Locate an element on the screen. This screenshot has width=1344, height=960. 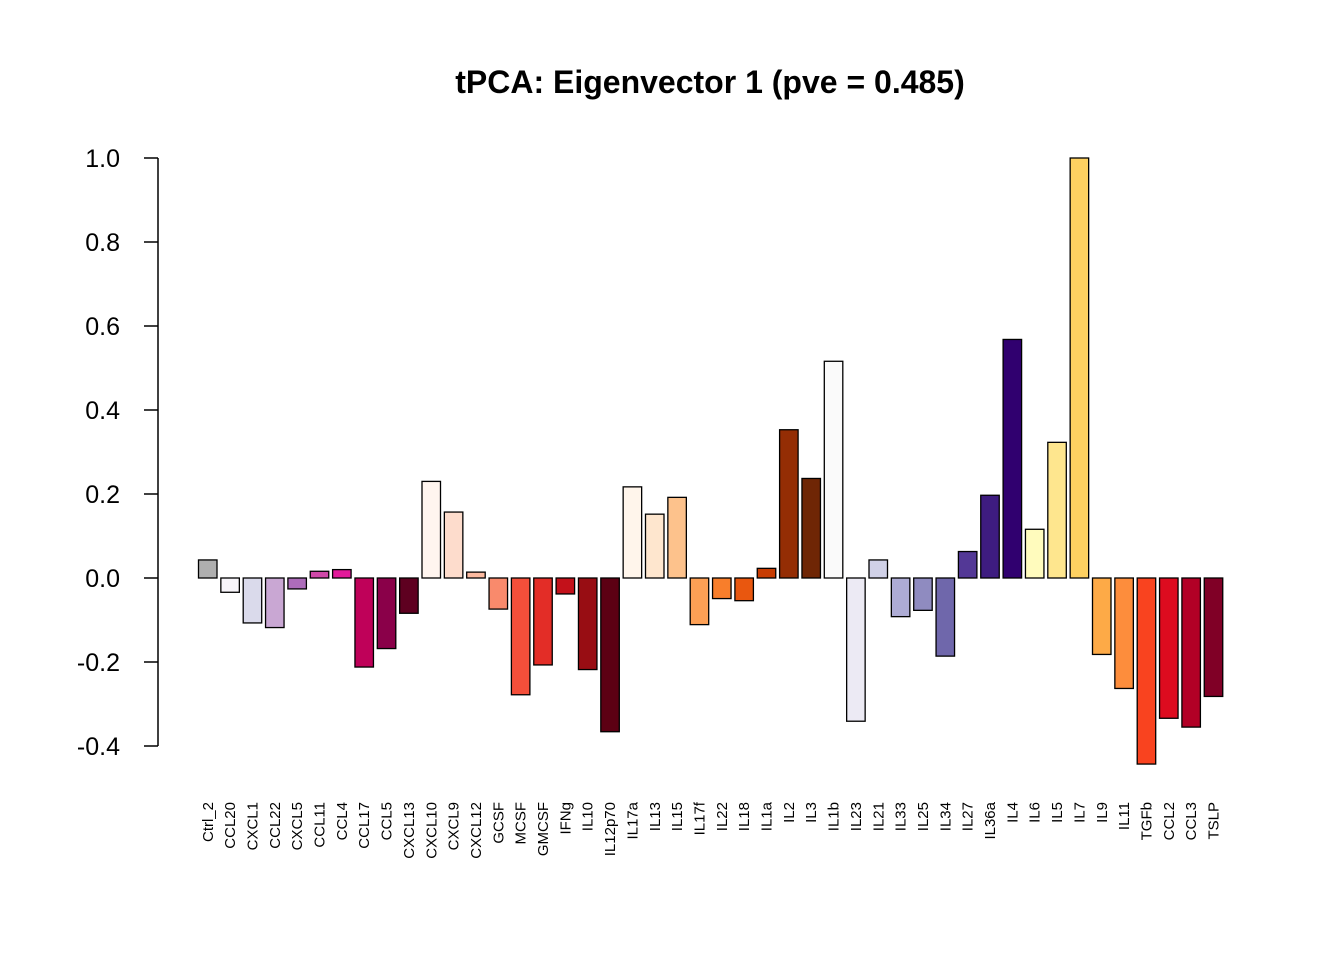
x-tick-label: IL27 is located at coordinates (968, 816).